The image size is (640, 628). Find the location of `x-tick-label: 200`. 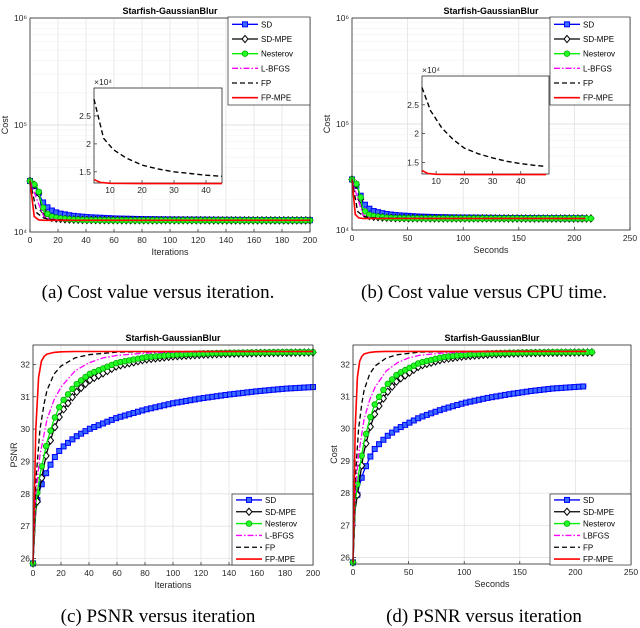

x-tick-label: 200 is located at coordinates (310, 240).